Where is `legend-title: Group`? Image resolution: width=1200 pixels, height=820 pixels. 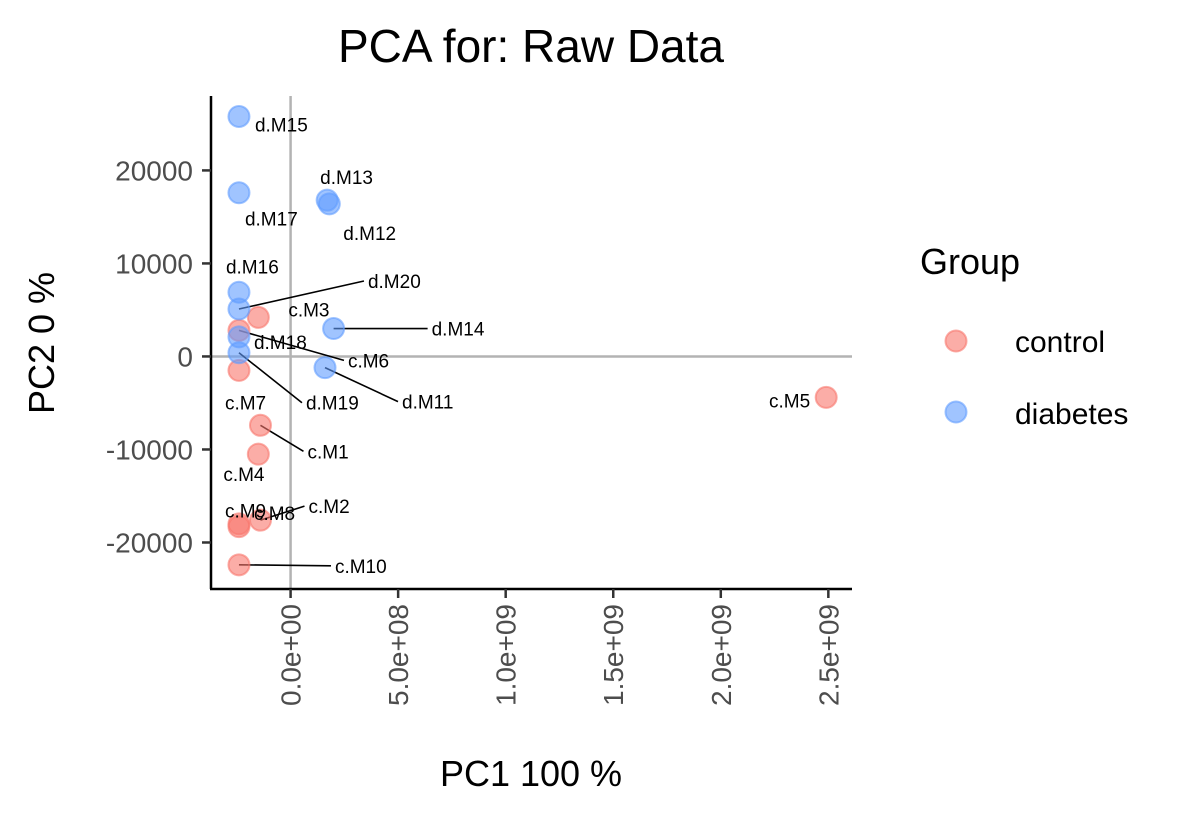
legend-title: Group is located at coordinates (970, 261).